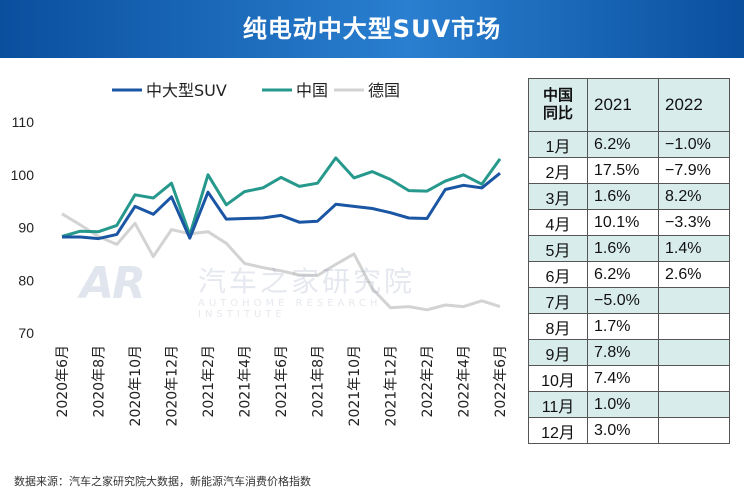  I want to click on month-cell: 8月, so click(558, 326).